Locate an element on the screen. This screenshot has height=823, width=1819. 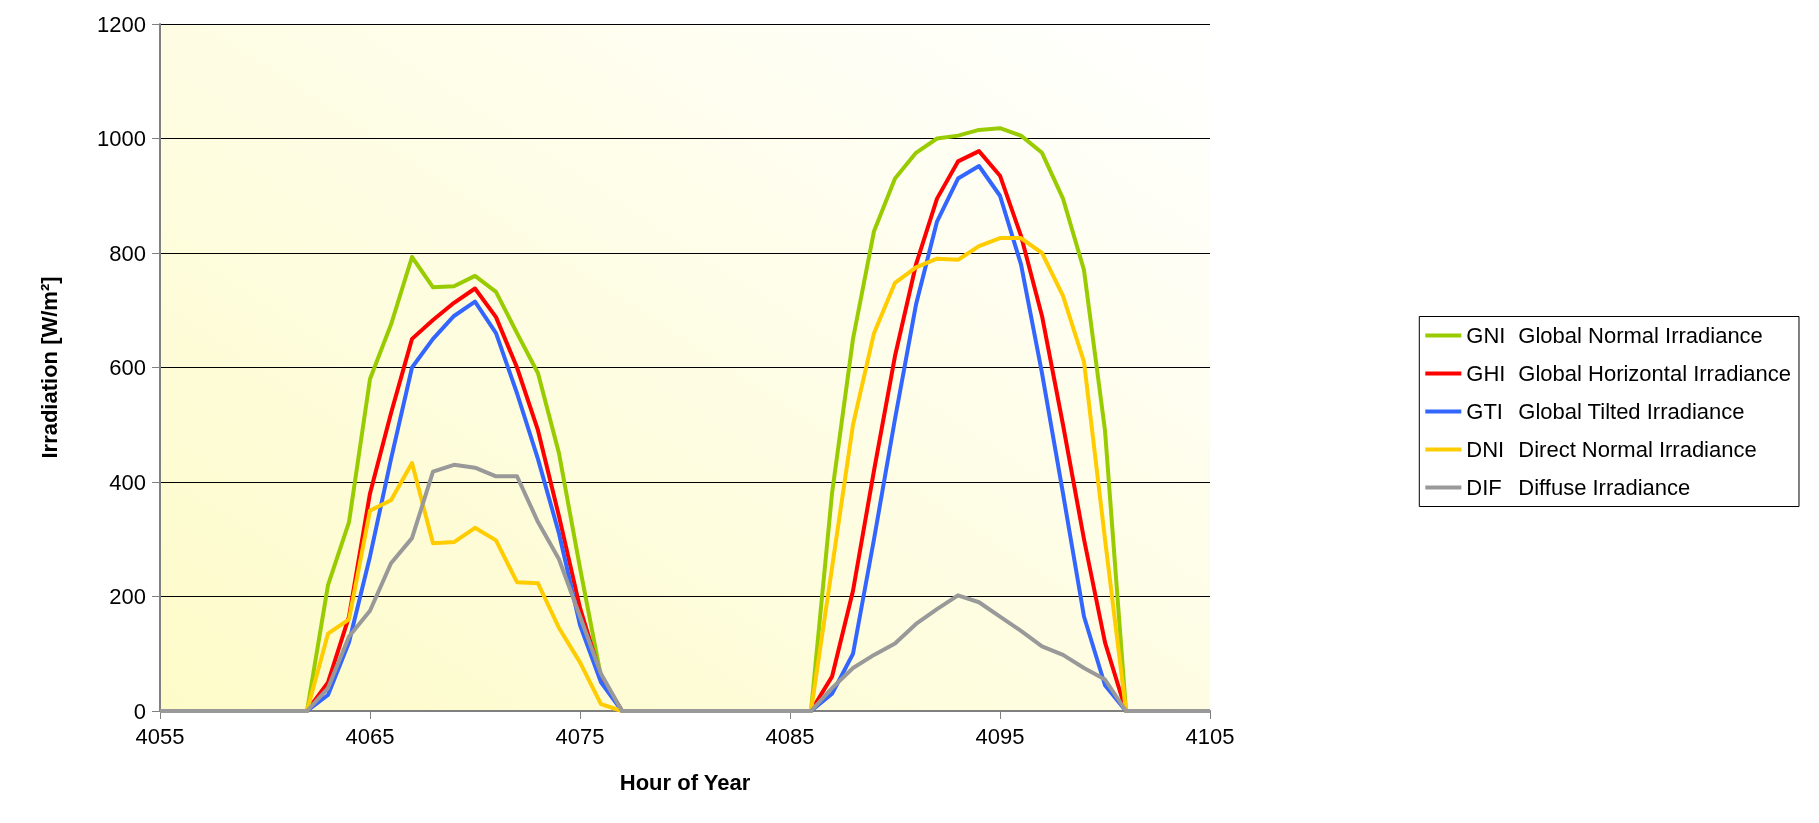
x-tick-label: 4075 is located at coordinates (580, 736).